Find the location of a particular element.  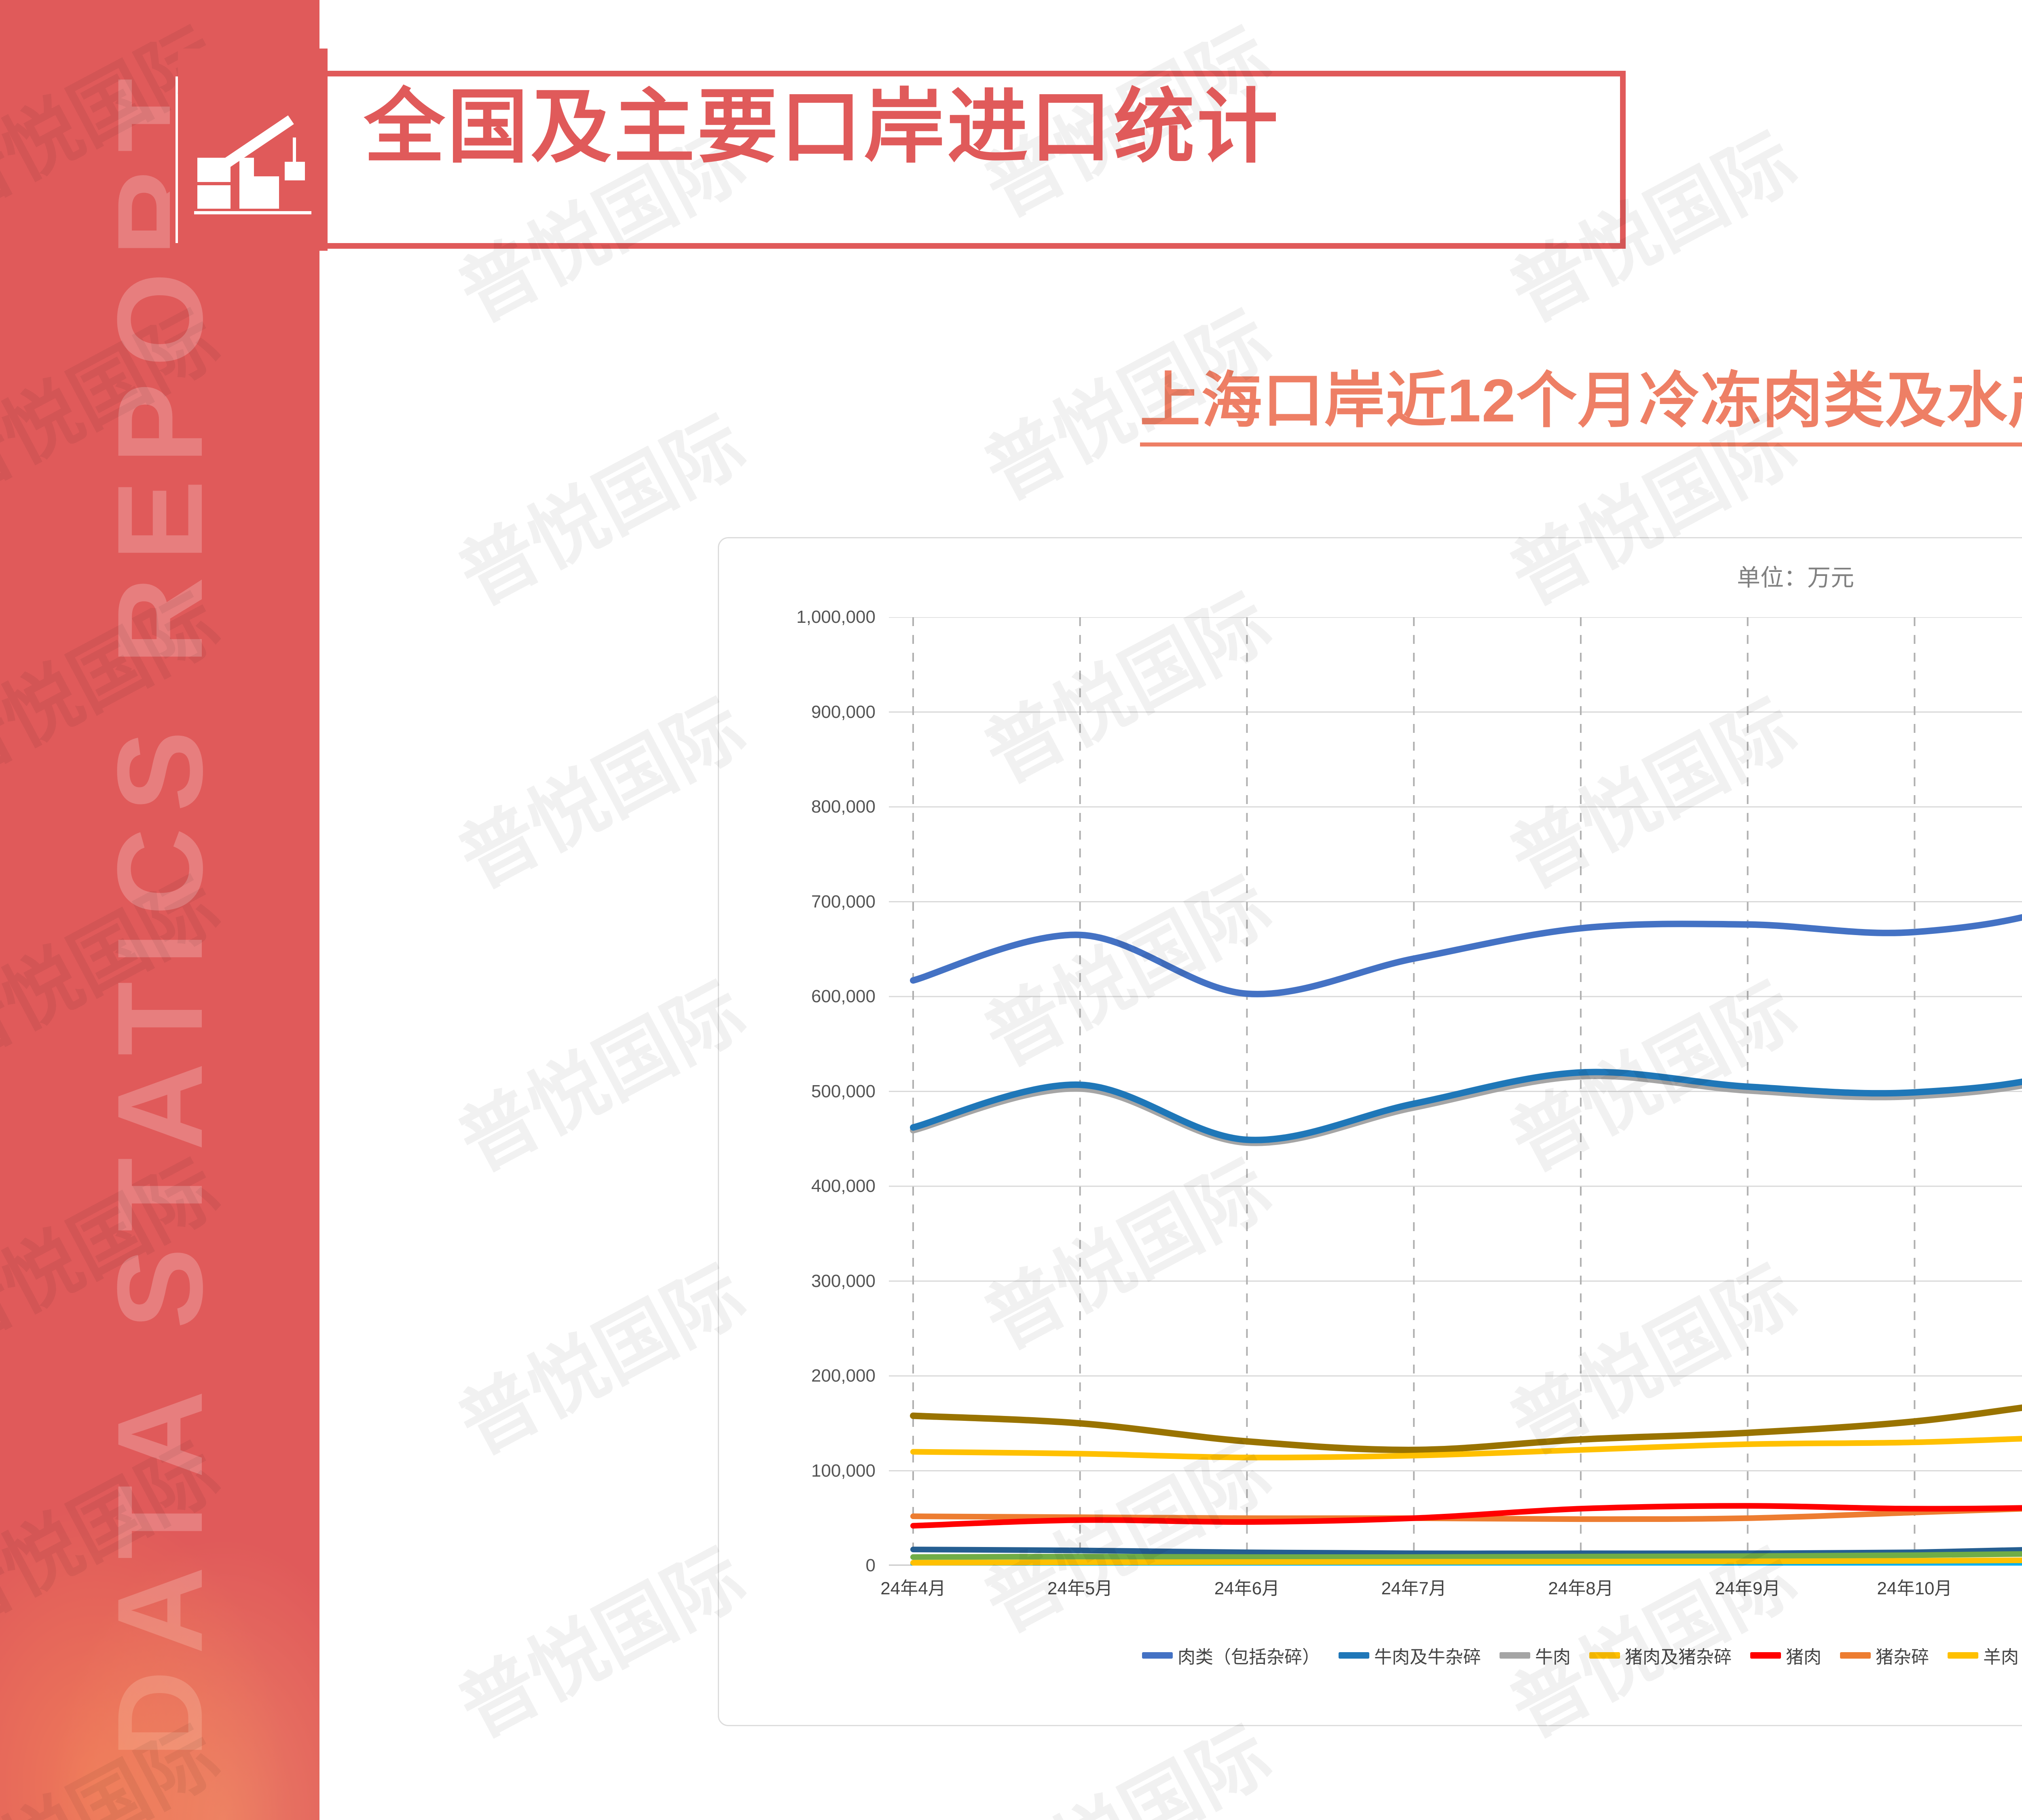

legend-item: 牛肉及牛杂碎 is located at coordinates (1410, 1655).